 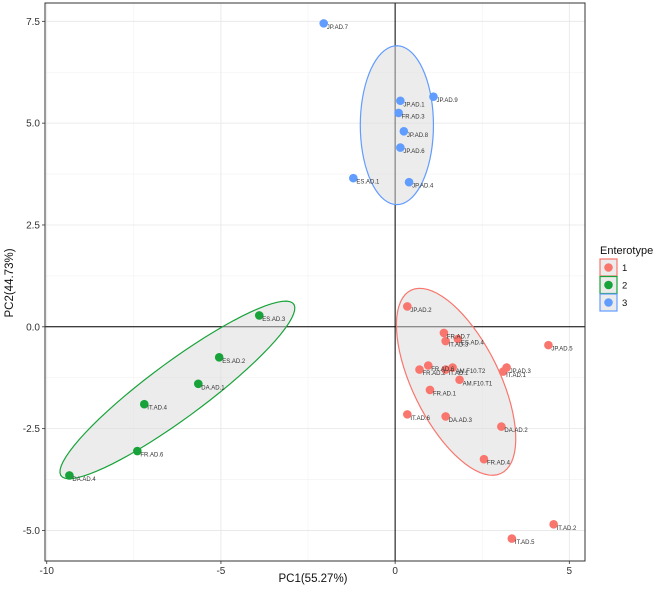 What do you see at coordinates (234, 362) in the screenshot?
I see `data-point-label: ES.AD.2` at bounding box center [234, 362].